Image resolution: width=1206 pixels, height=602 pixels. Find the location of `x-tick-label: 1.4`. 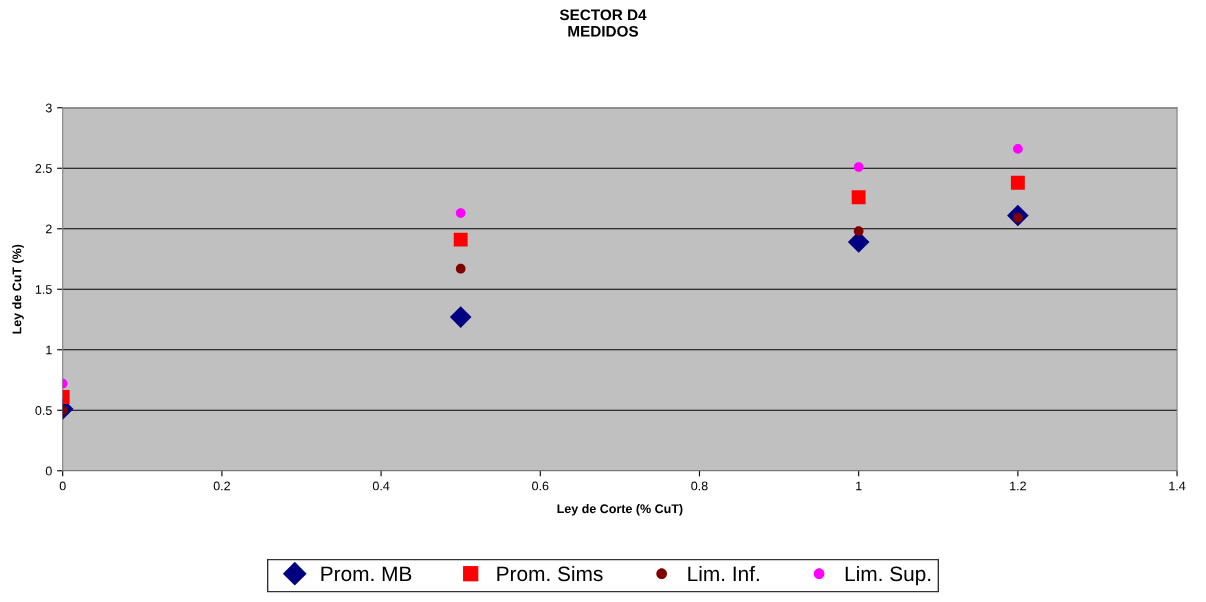

x-tick-label: 1.4 is located at coordinates (1177, 486).